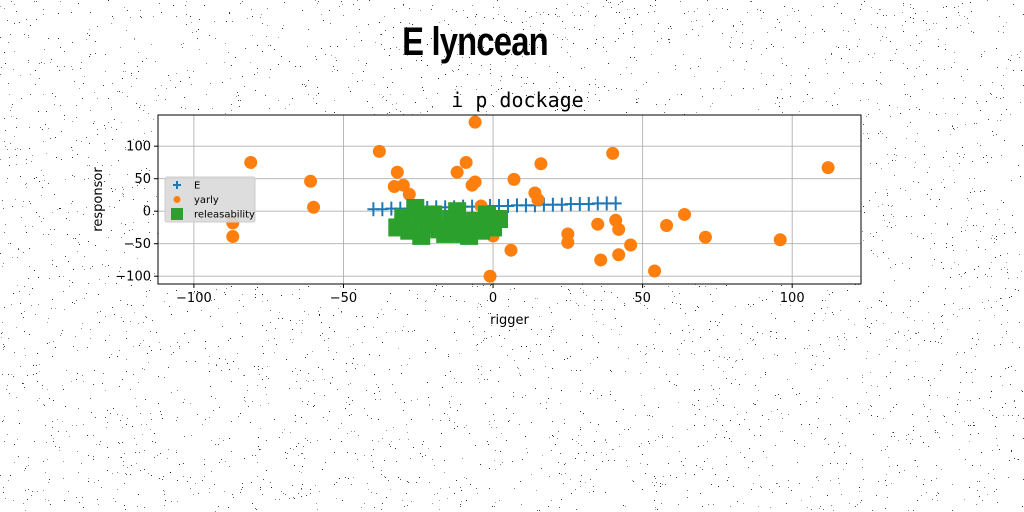 This screenshot has height=512, width=1024. What do you see at coordinates (147, 212) in the screenshot?
I see `y-tick-label: 0` at bounding box center [147, 212].